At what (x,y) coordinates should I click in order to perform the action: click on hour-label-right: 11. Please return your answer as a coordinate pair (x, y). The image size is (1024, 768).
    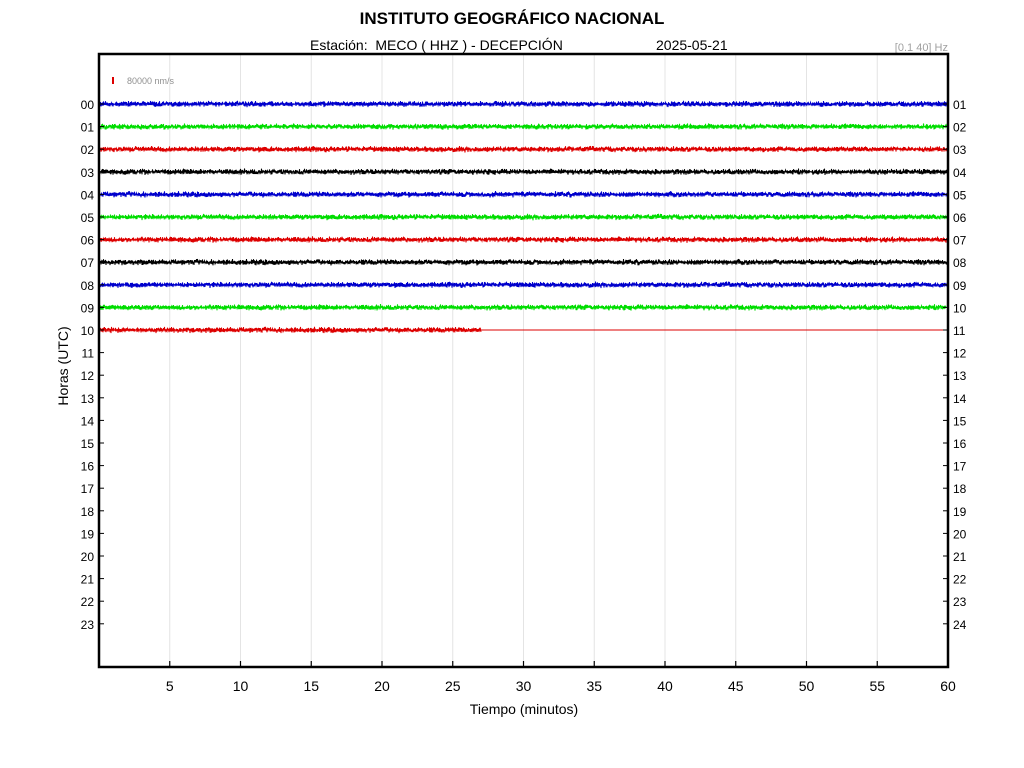
    Looking at the image, I should click on (959, 331).